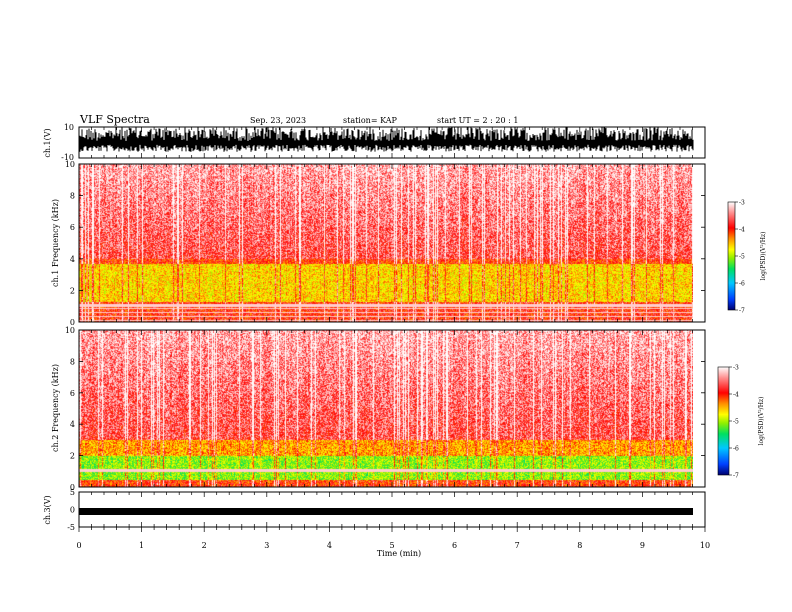 This screenshot has height=612, width=792. Describe the element at coordinates (141, 545) in the screenshot. I see `xtick-label: 1` at that location.